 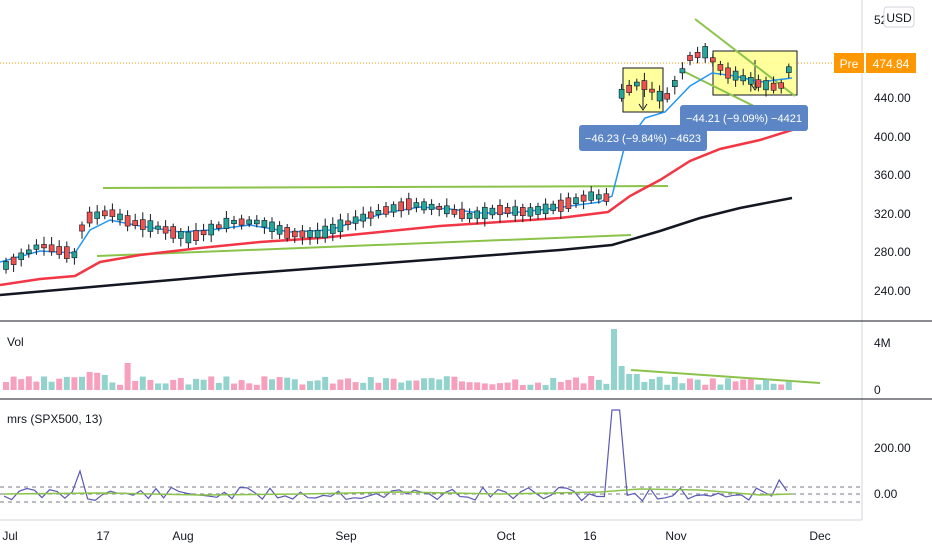 I want to click on currency-badge: USD, so click(x=899, y=17).